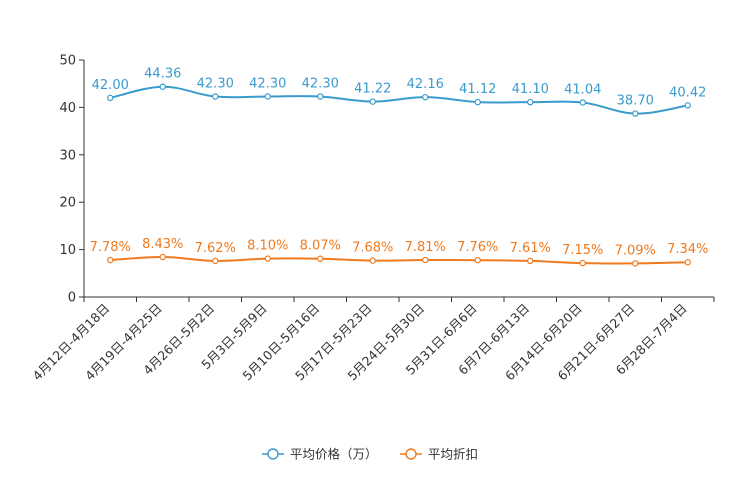 The width and height of the screenshot is (744, 496). What do you see at coordinates (67, 203) in the screenshot?
I see `y-tick-label: 20` at bounding box center [67, 203].